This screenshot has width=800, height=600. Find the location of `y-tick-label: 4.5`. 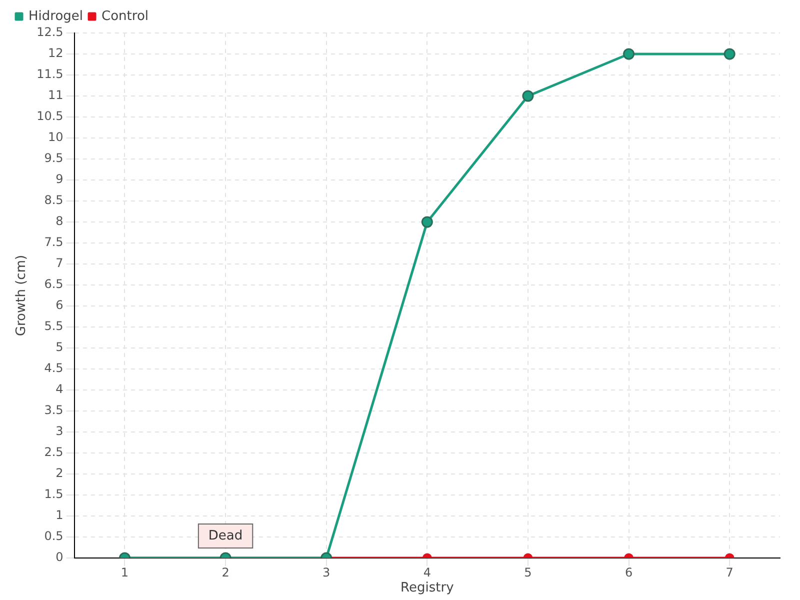

y-tick-label: 4.5 is located at coordinates (54, 368).